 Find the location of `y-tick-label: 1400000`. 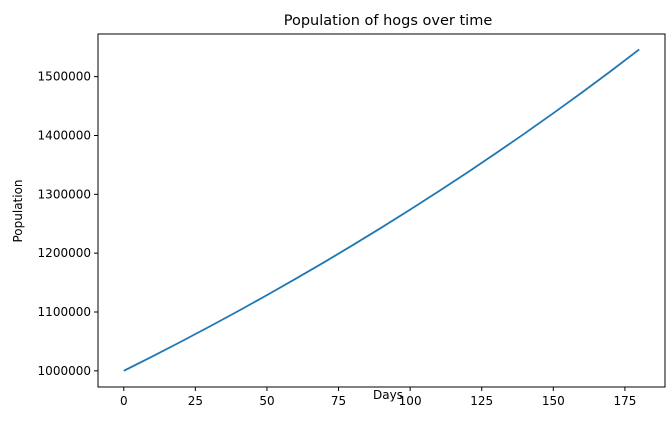

y-tick-label: 1400000 is located at coordinates (64, 135).